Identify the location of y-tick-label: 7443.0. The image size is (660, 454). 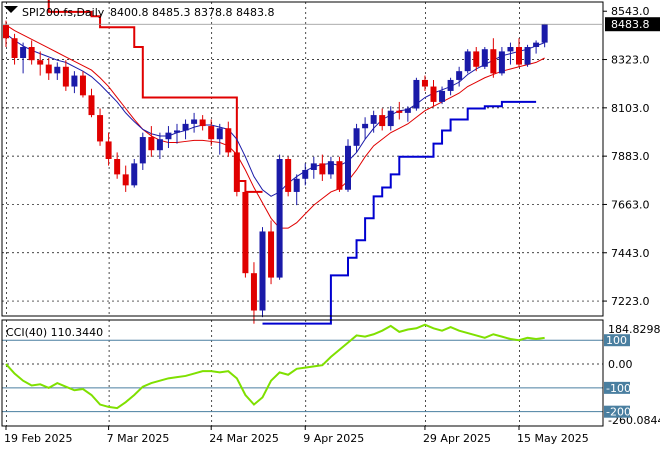
(630, 253).